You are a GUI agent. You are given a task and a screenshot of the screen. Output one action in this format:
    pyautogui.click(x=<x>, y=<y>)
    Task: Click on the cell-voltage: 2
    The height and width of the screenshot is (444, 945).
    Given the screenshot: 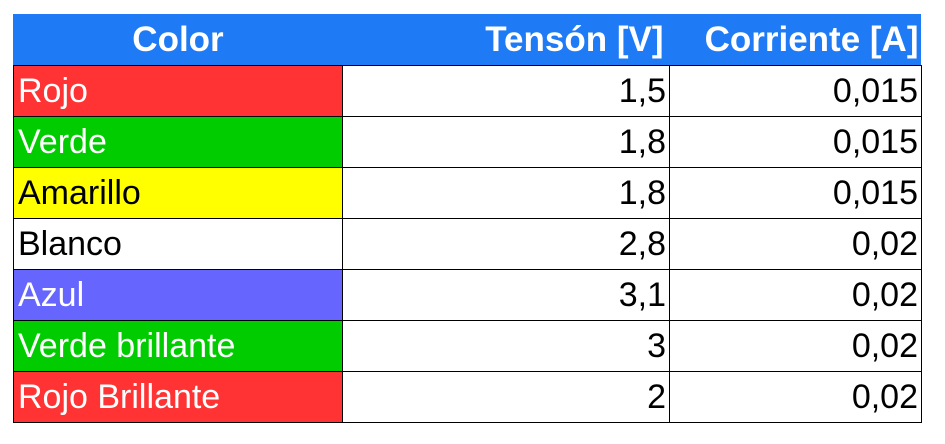 What is the action you would take?
    pyautogui.click(x=506, y=397)
    